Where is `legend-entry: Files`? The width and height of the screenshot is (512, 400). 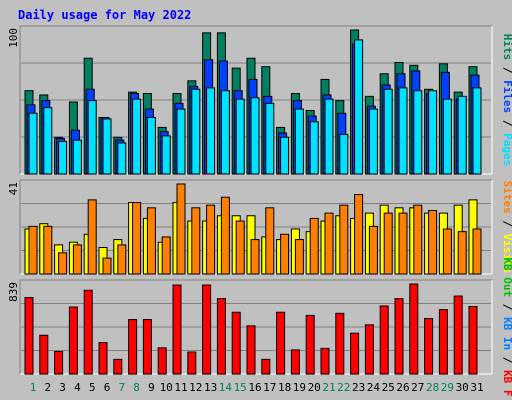
legend-entry: Files is located at coordinates (506, 96).